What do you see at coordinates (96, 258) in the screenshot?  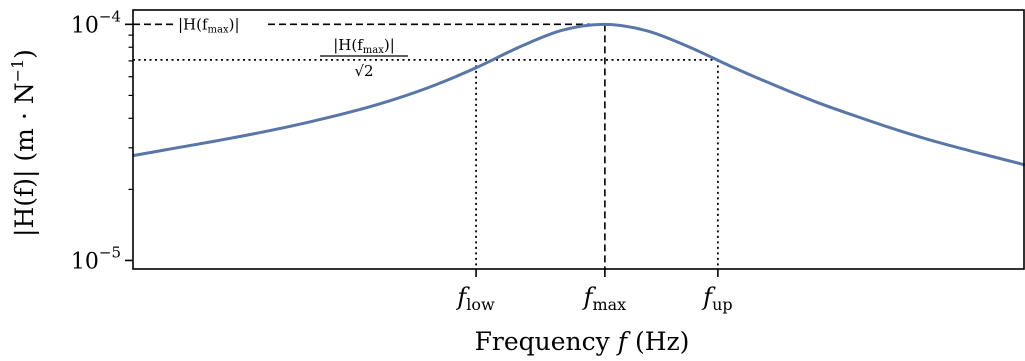 I see `y-tick-label: 10⁻⁵` at bounding box center [96, 258].